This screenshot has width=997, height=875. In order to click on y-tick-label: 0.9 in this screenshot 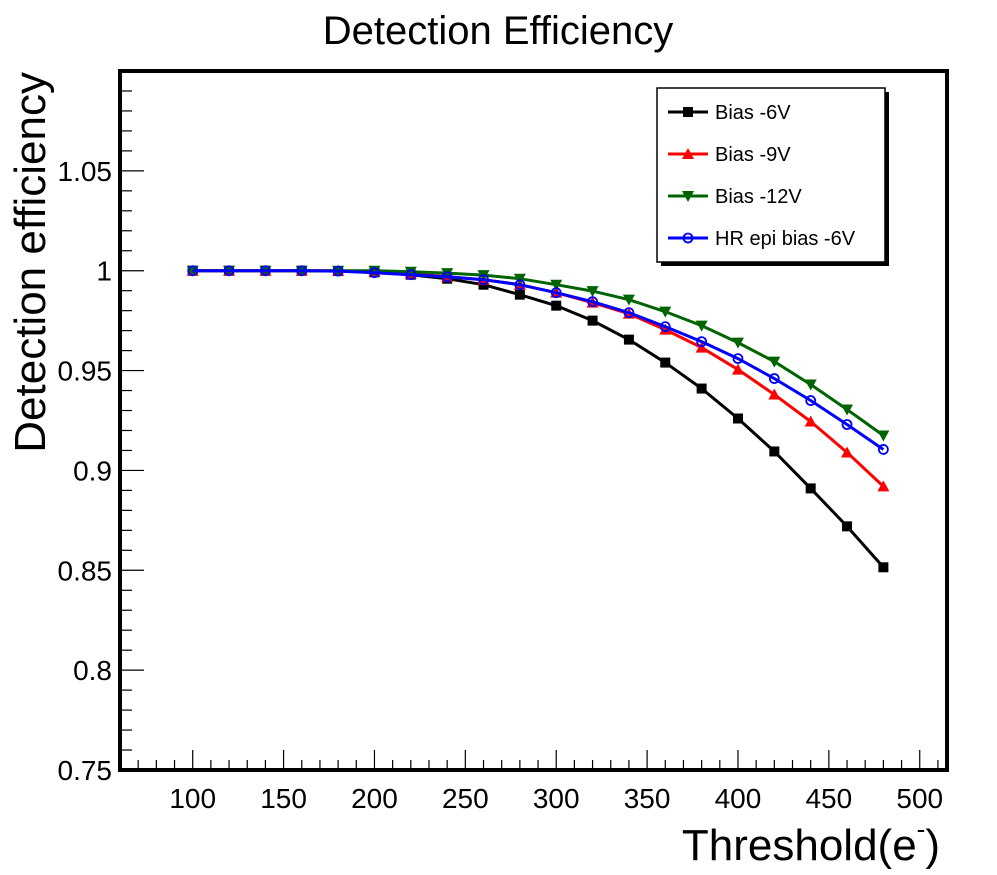, I will do `click(92, 470)`.